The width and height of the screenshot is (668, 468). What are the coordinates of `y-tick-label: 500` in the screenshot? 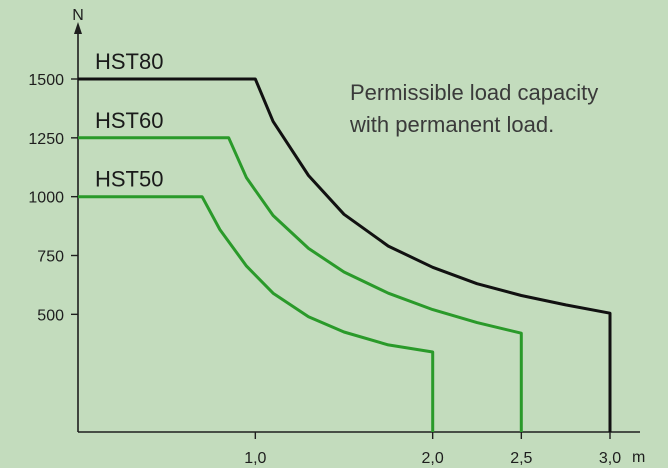 It's located at (50, 315).